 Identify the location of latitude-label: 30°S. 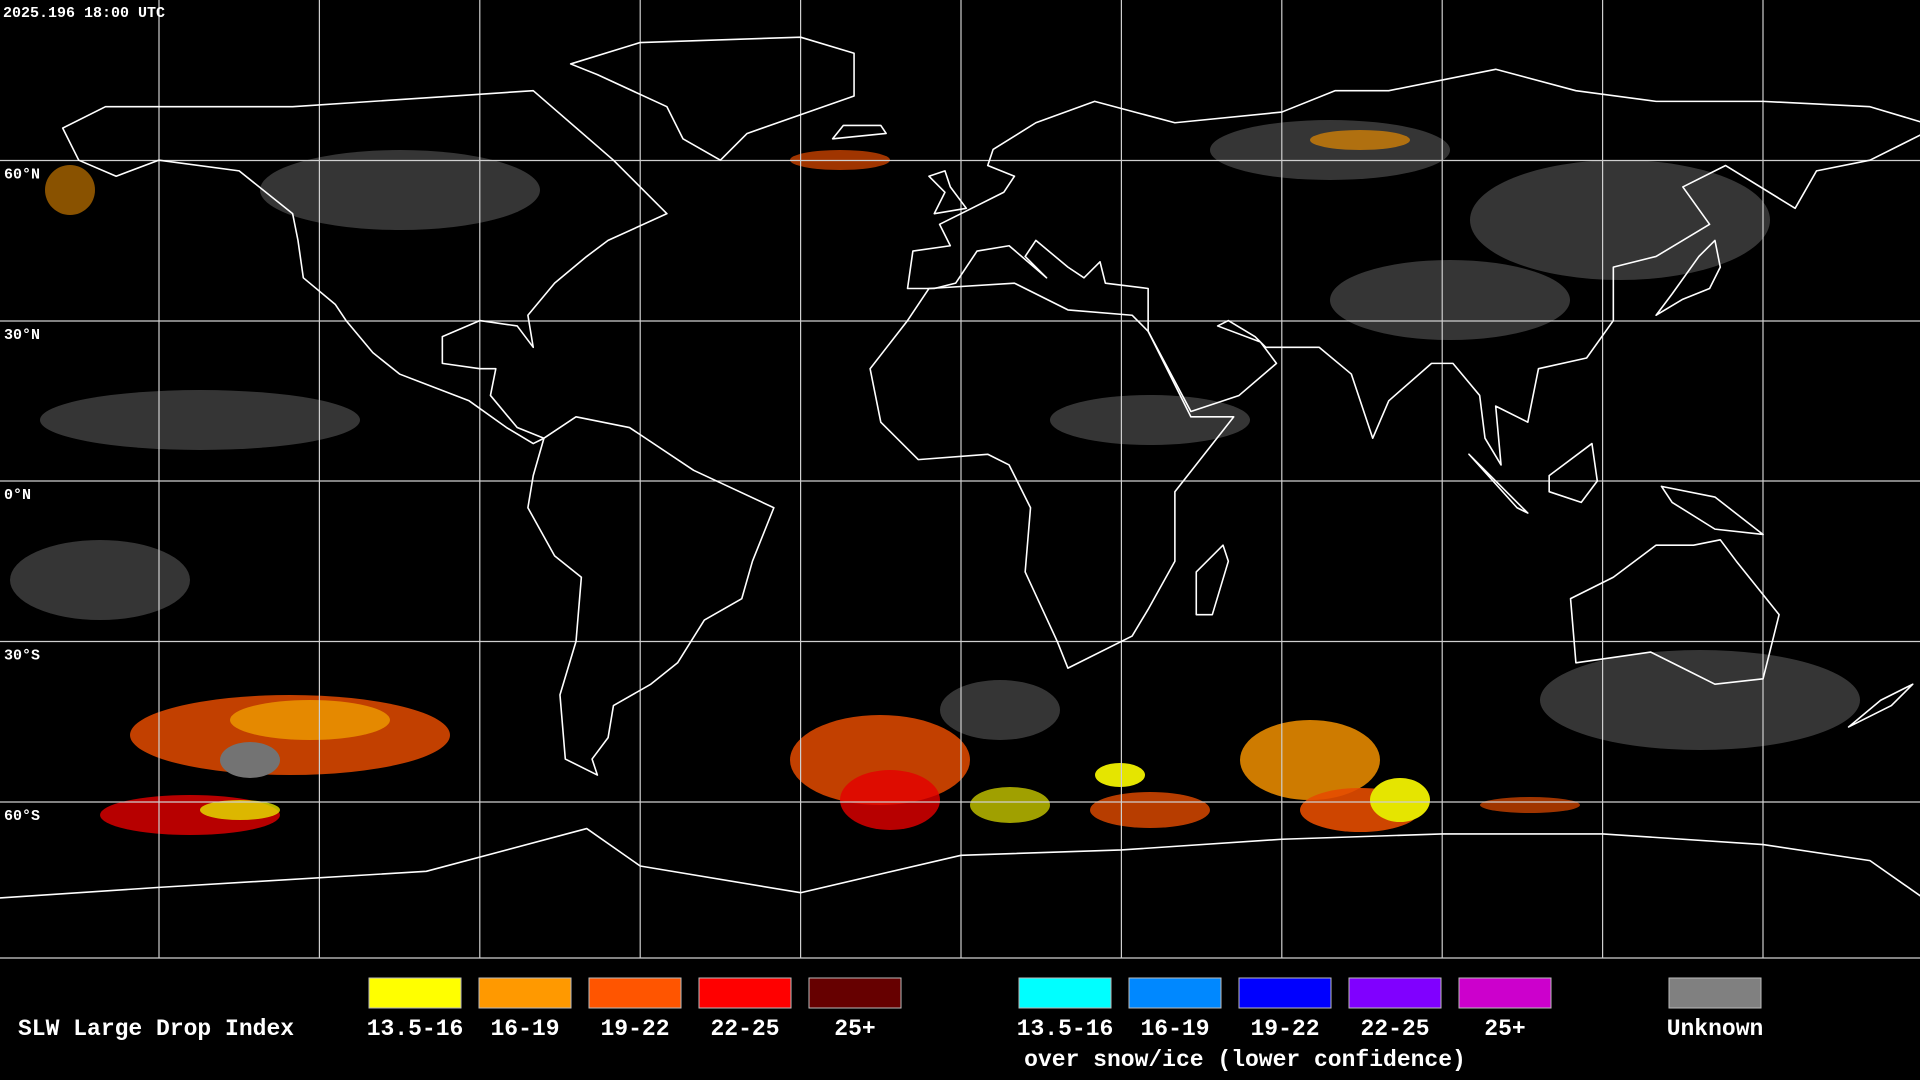
(22, 656).